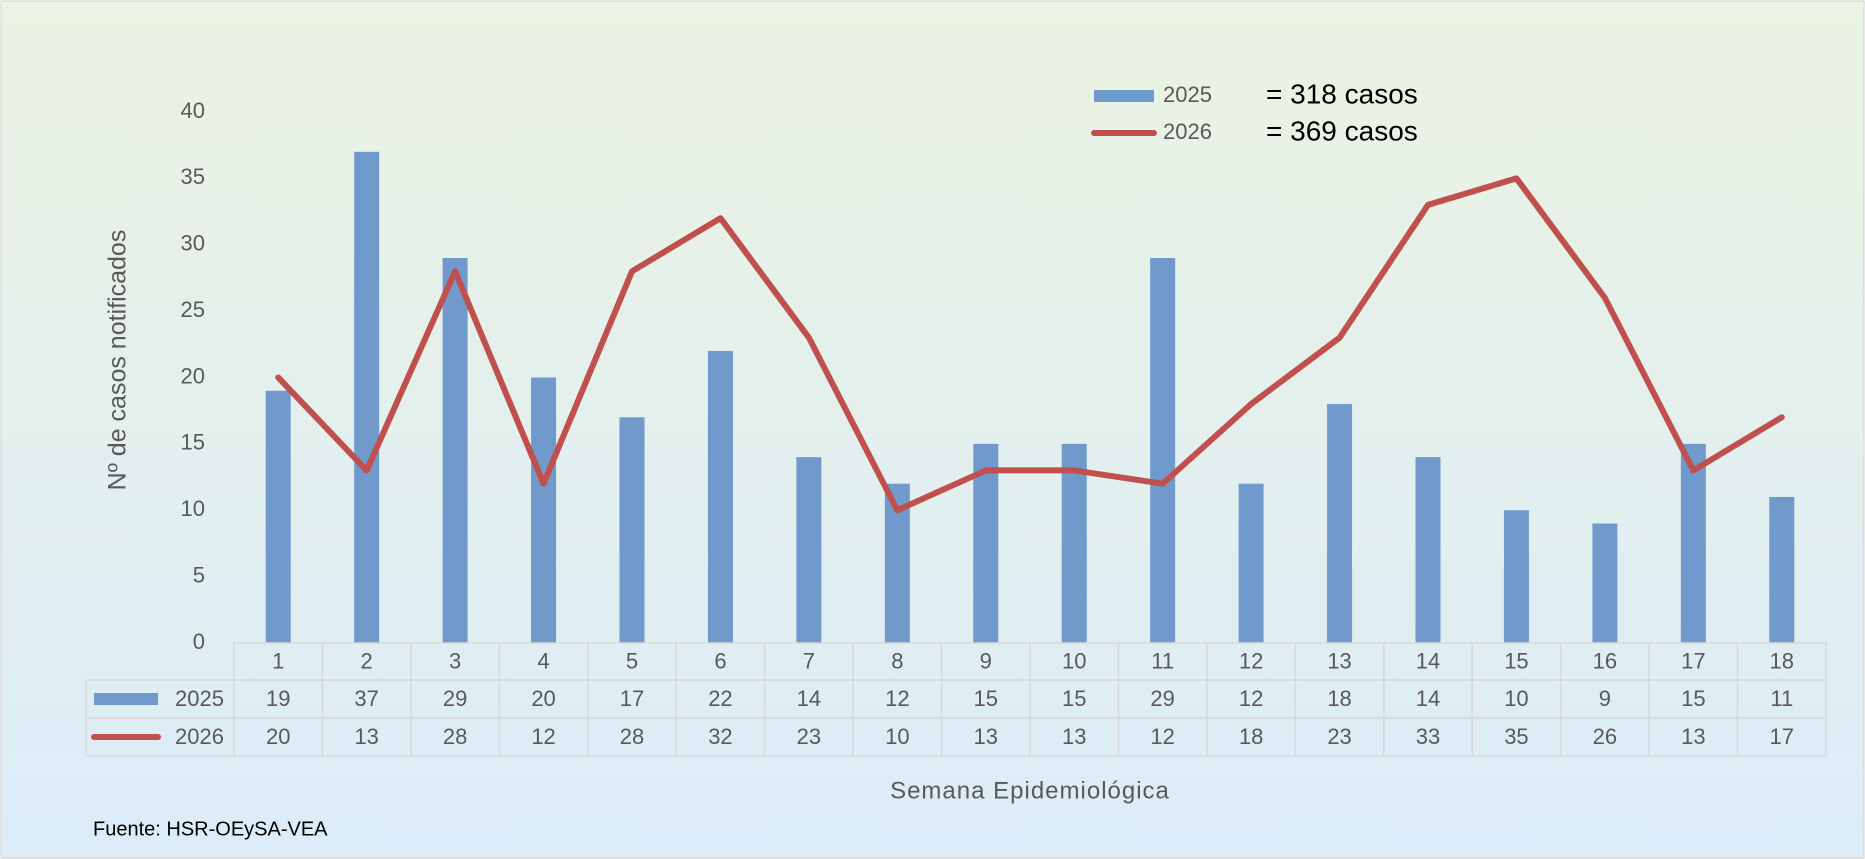 This screenshot has width=1865, height=859. What do you see at coordinates (1187, 94) in the screenshot?
I see `legend-label: 2025` at bounding box center [1187, 94].